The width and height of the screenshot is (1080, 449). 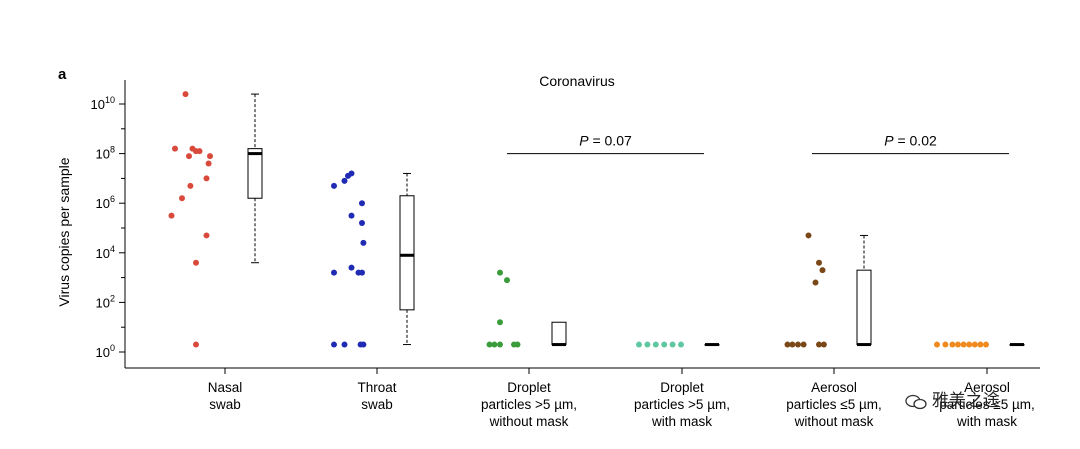 I want to click on y-axis-label: Virus copies per sample, so click(x=64, y=231).